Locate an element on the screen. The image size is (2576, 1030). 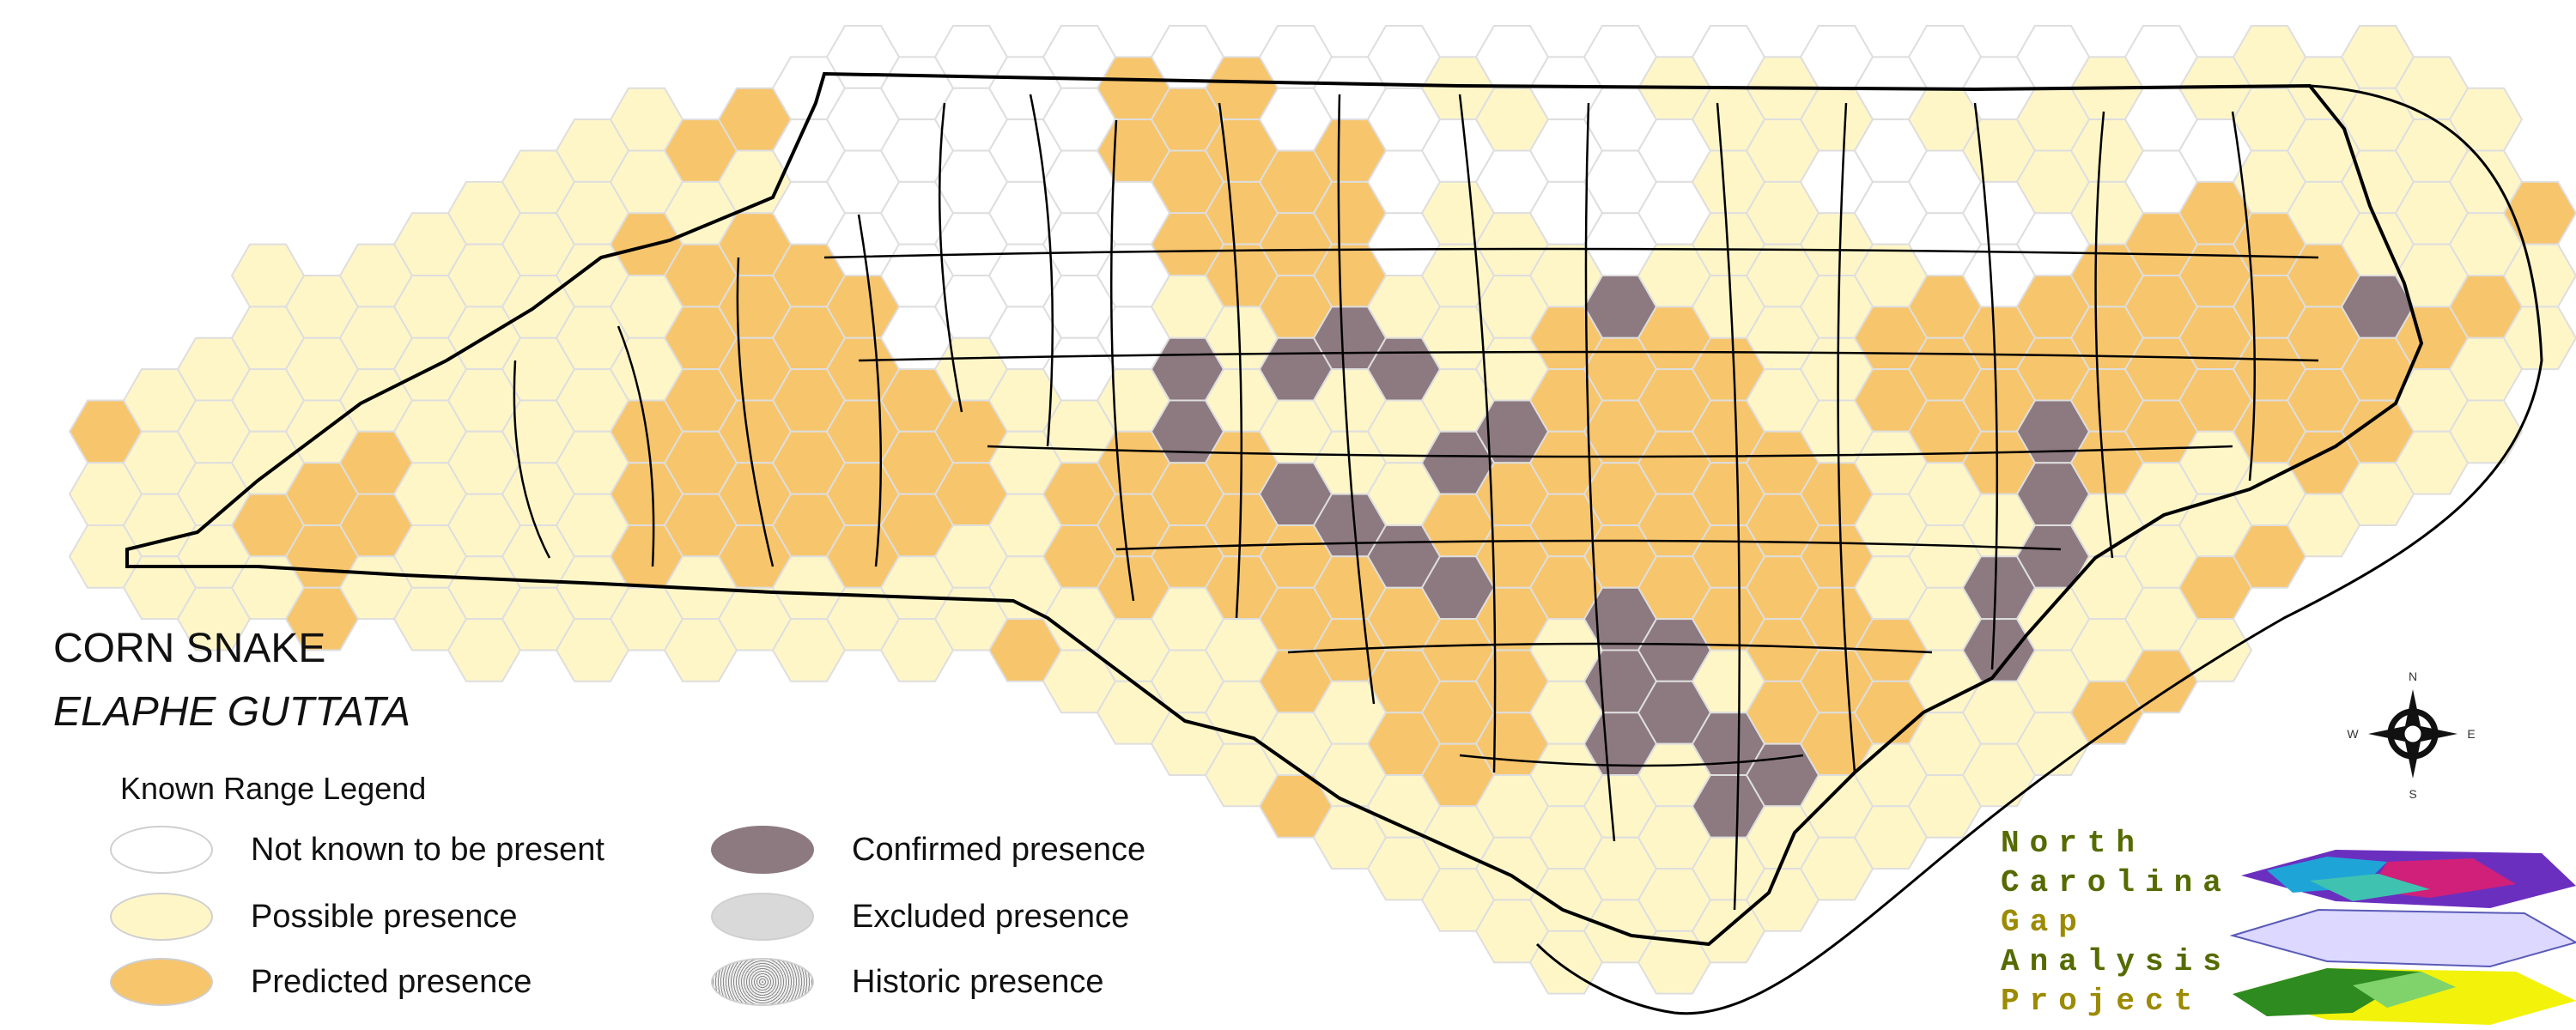
map-title: CORN SNAKE is located at coordinates (190, 648).